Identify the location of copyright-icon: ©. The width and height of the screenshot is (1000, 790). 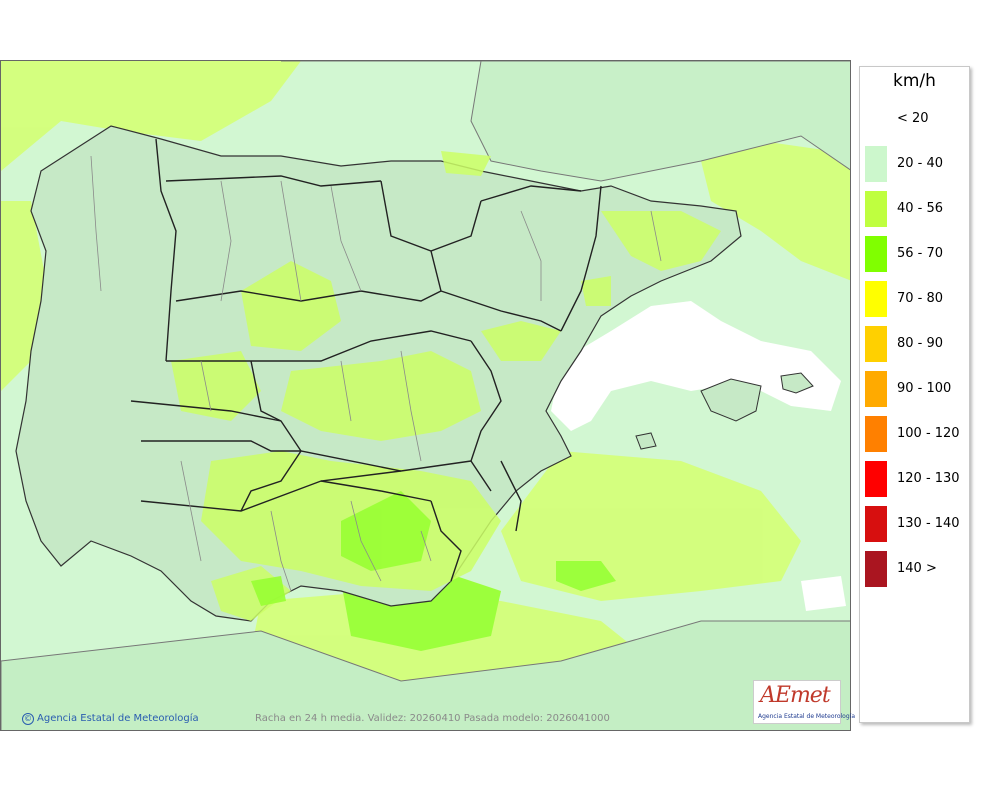
(28, 719).